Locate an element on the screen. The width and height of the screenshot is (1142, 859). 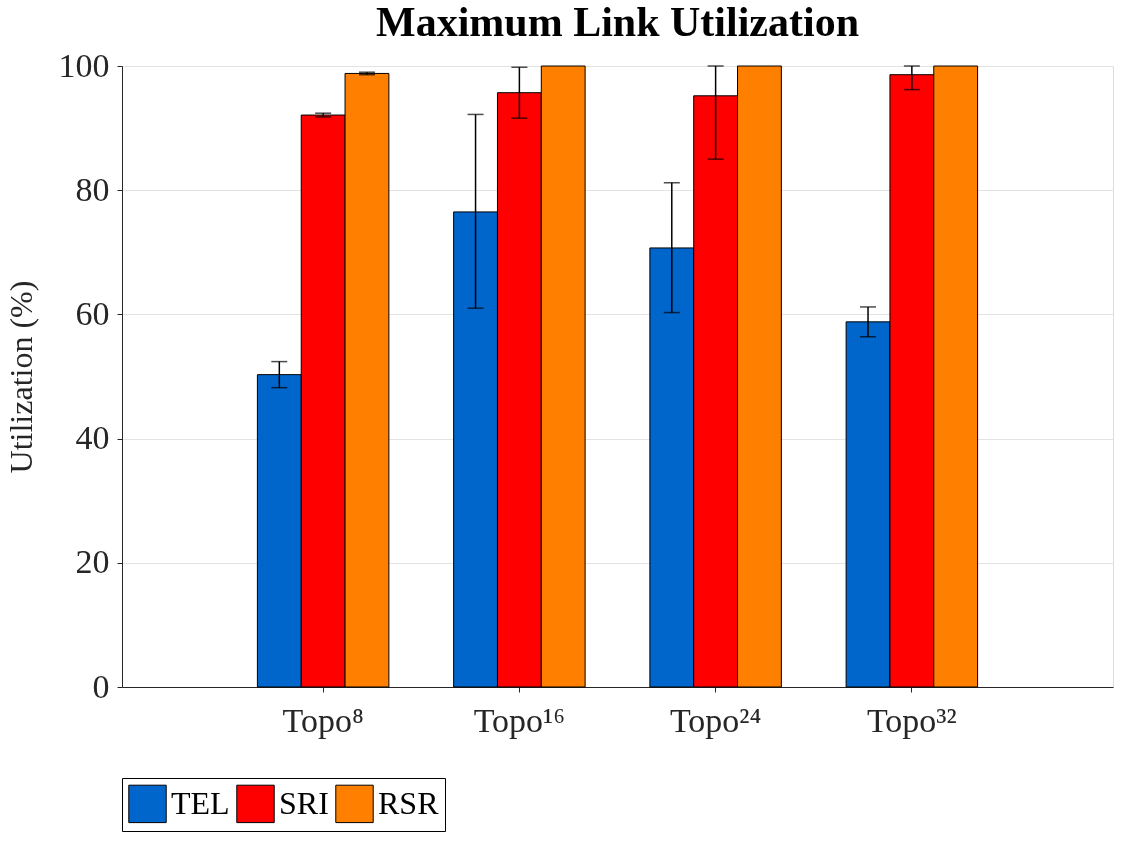
y-axis-title: Utilization (%) is located at coordinates (20, 377).